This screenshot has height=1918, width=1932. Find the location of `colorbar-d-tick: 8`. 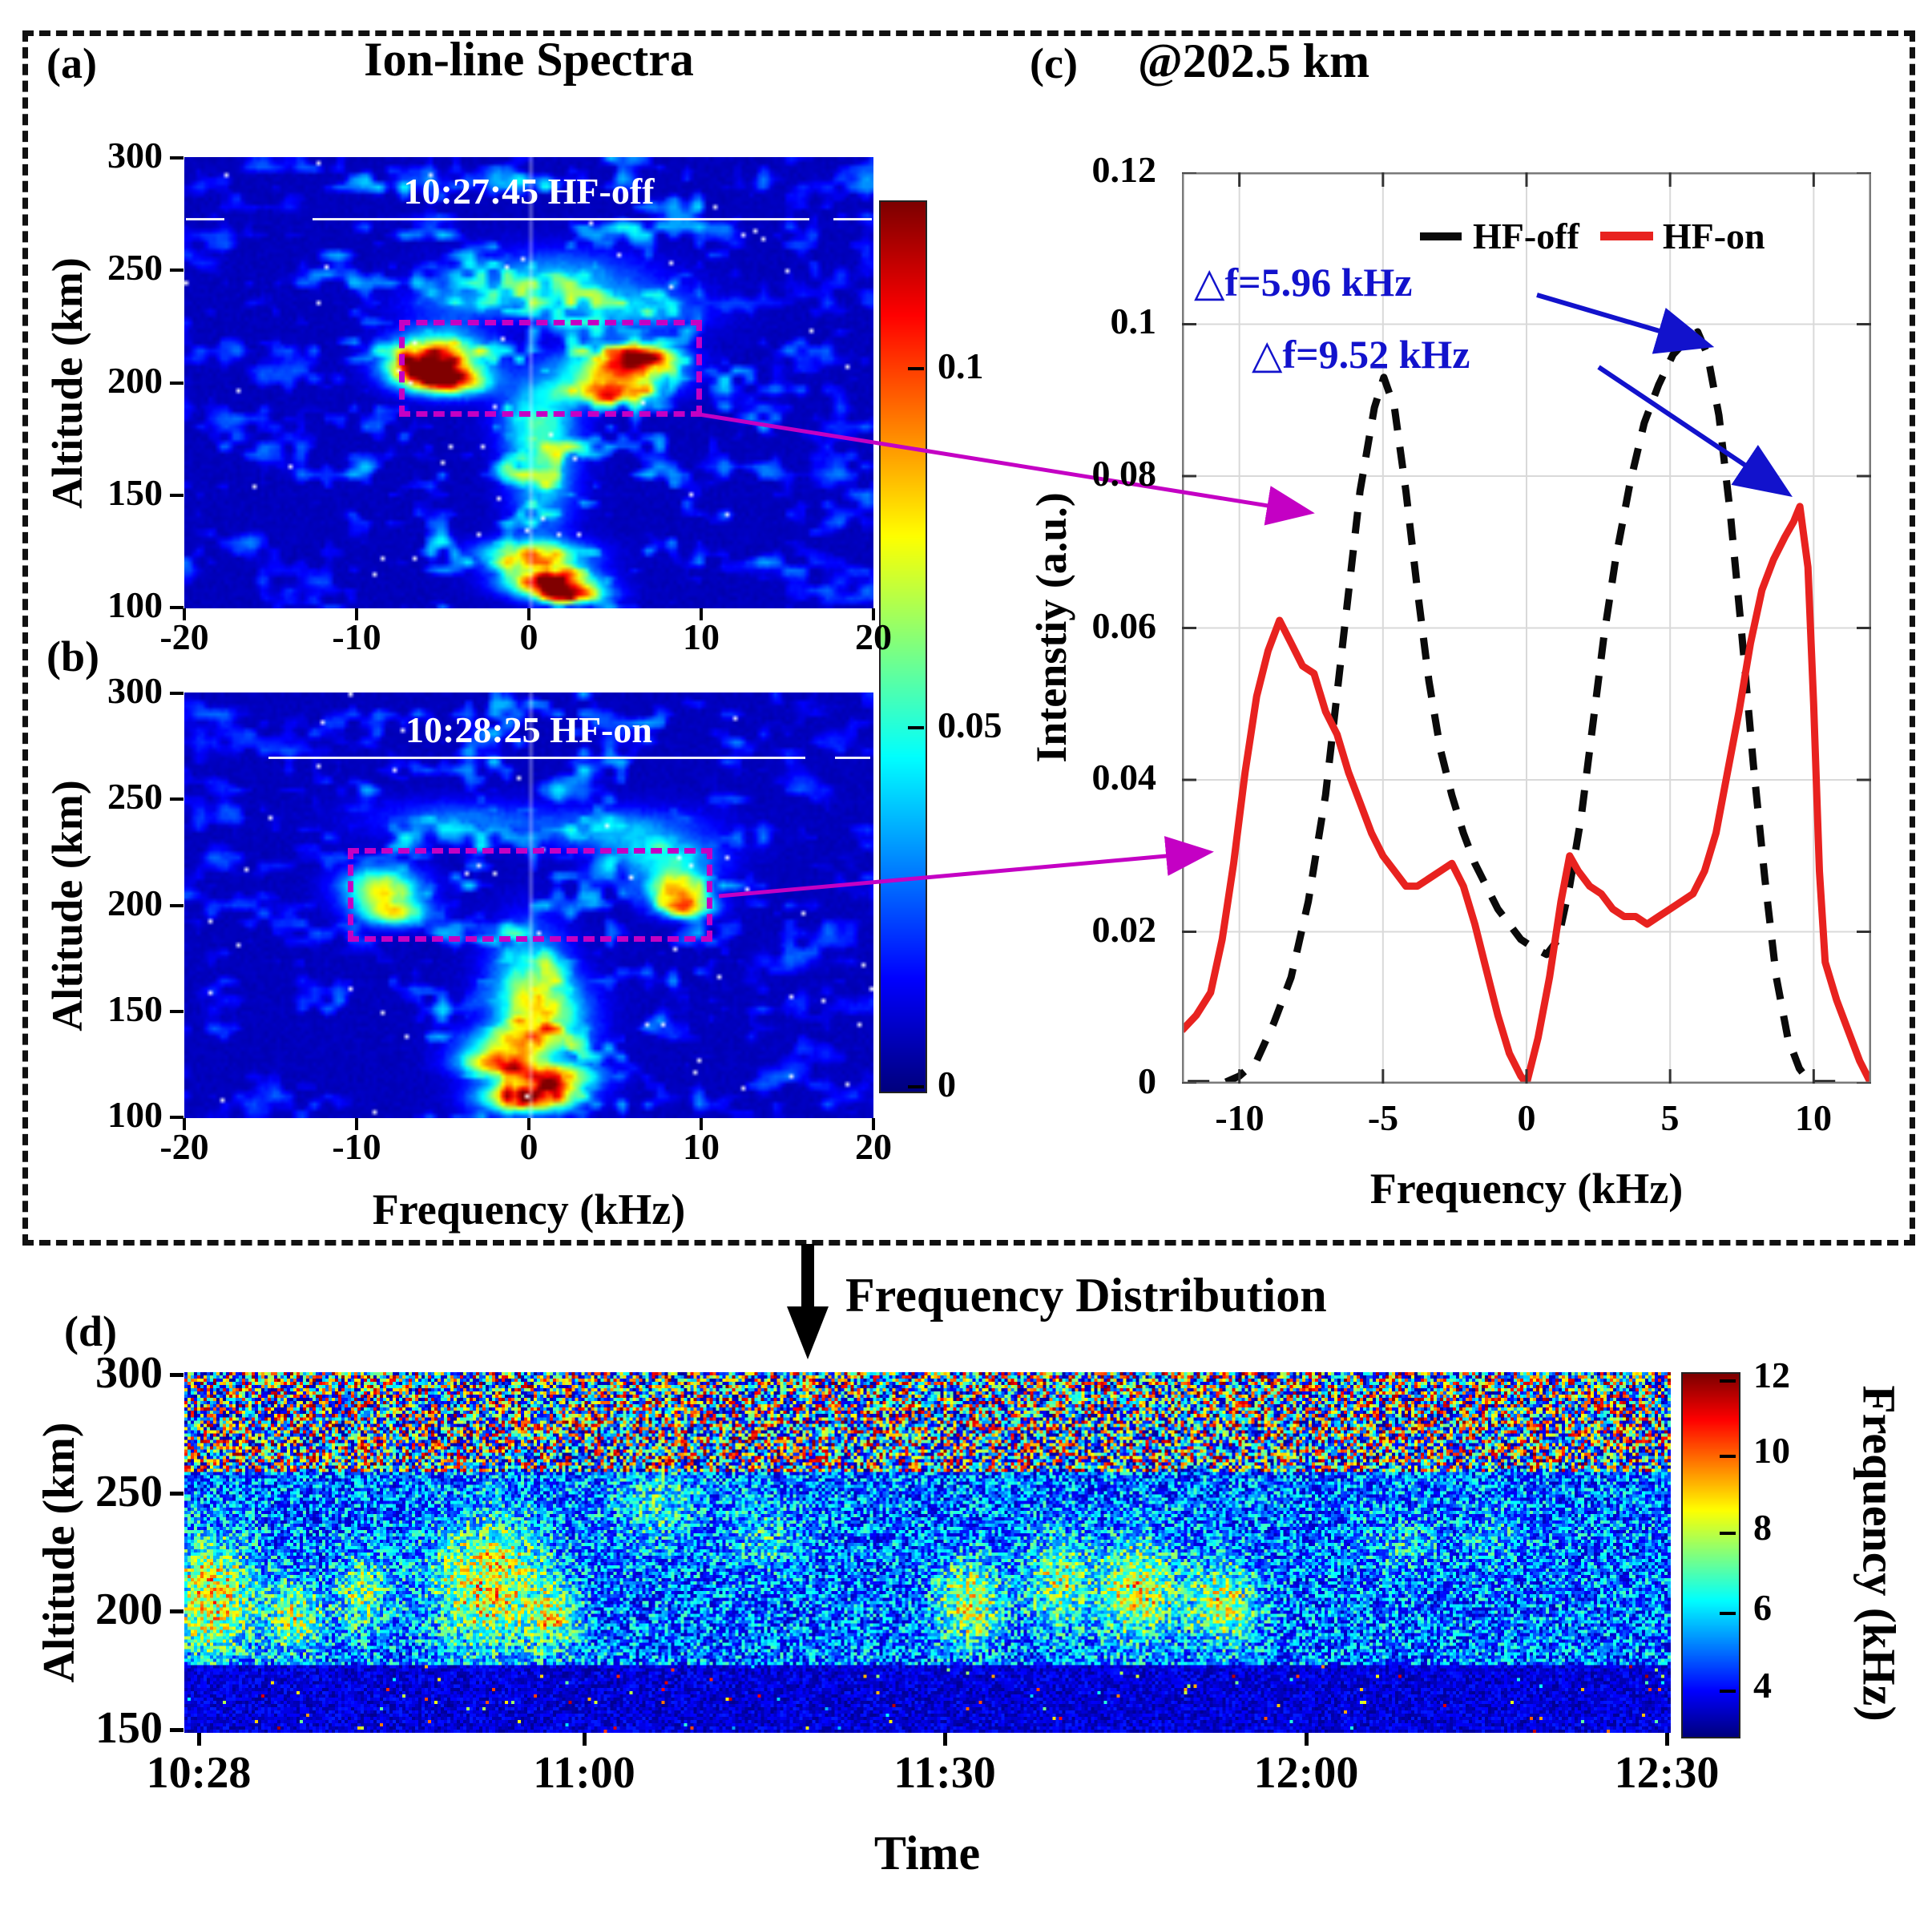

colorbar-d-tick: 8 is located at coordinates (1762, 1528).